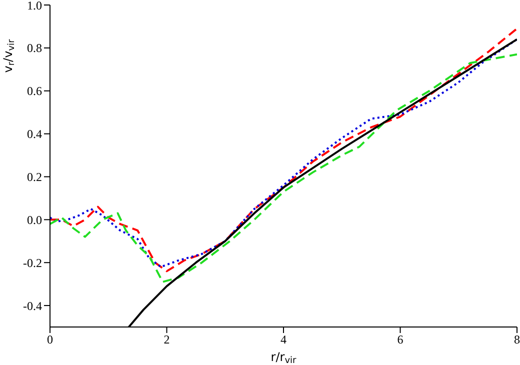 The width and height of the screenshot is (520, 365). I want to click on x-tick-label: 0, so click(50, 339).